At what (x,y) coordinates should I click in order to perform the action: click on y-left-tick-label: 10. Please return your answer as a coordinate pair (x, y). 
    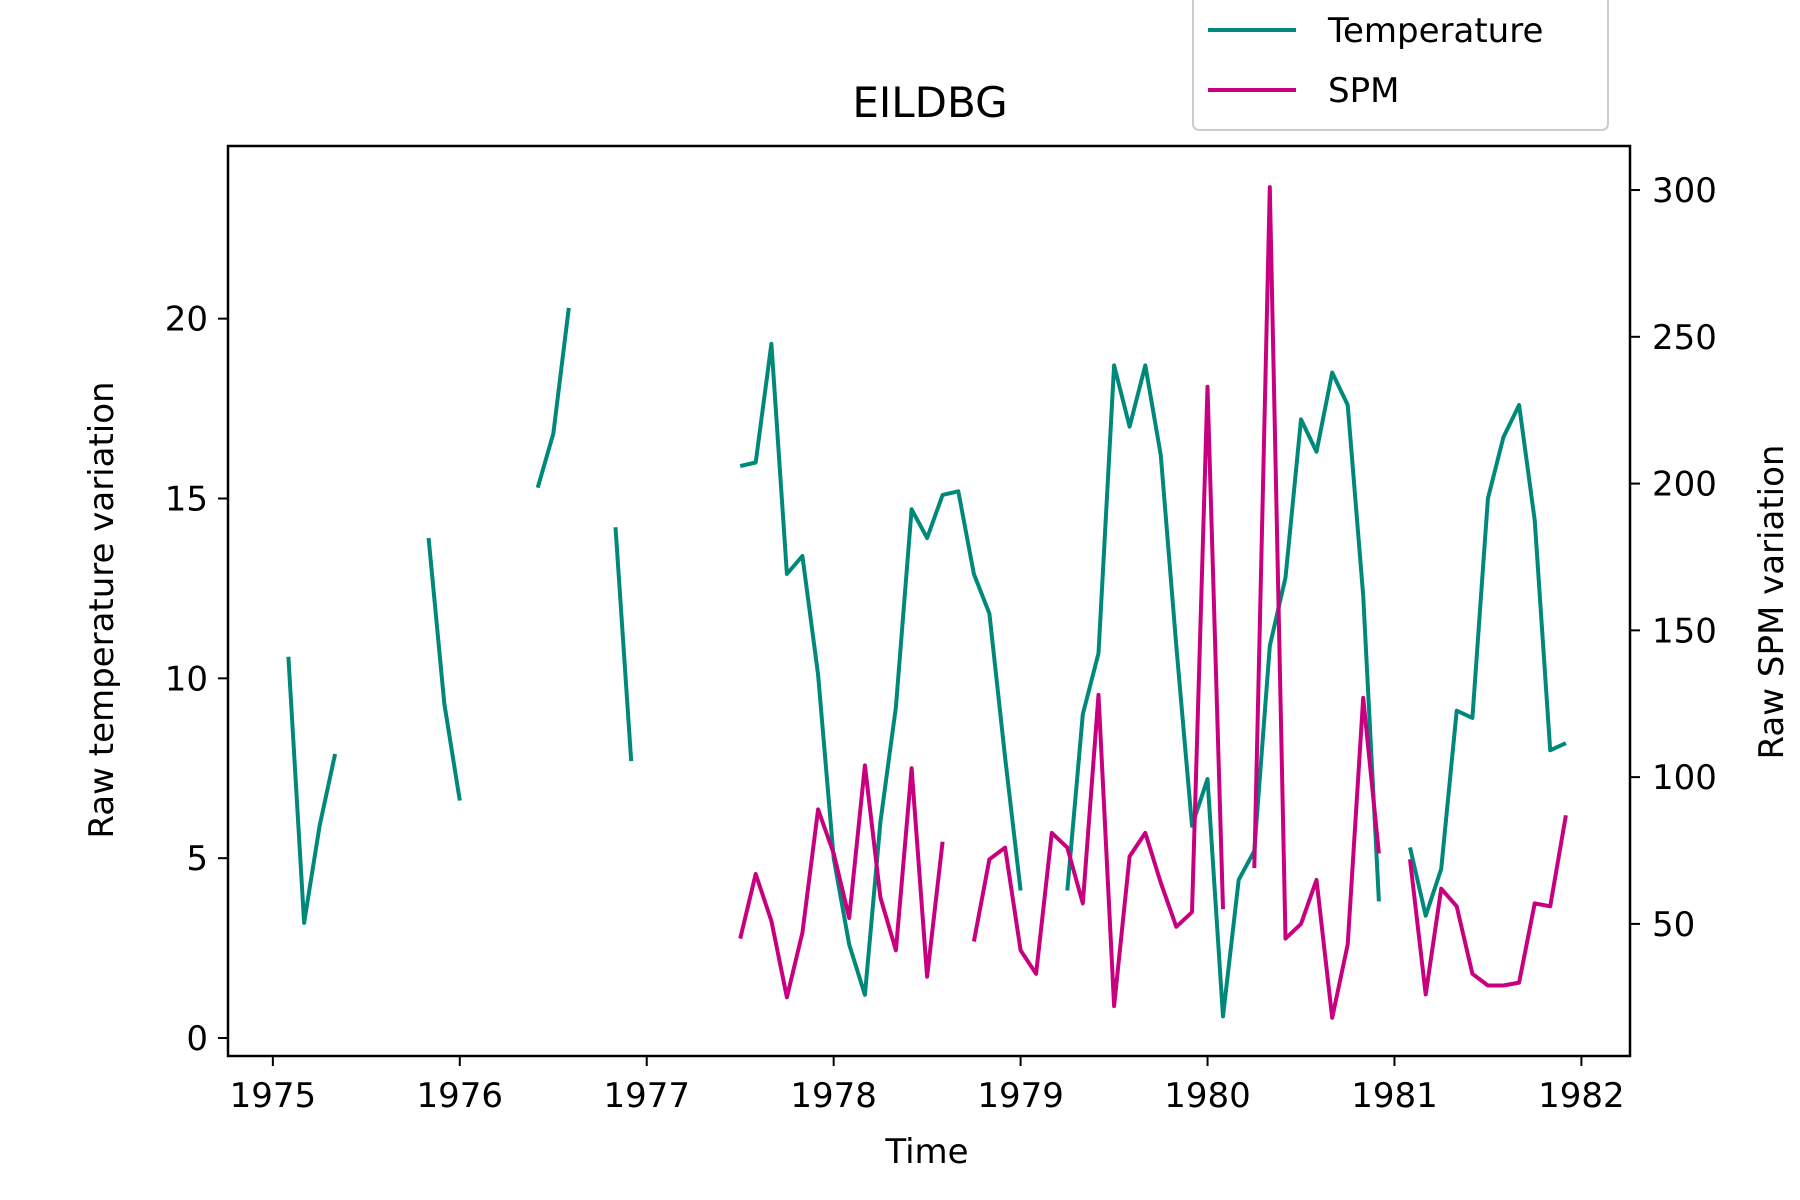
    Looking at the image, I should click on (186, 679).